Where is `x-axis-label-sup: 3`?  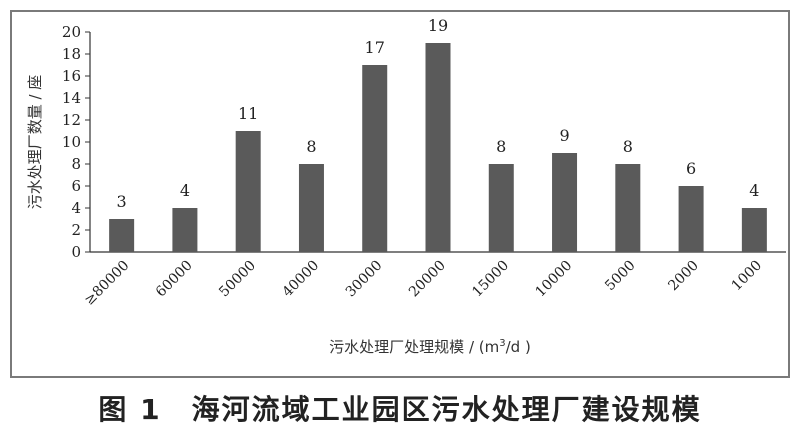 x-axis-label-sup: 3 is located at coordinates (502, 343).